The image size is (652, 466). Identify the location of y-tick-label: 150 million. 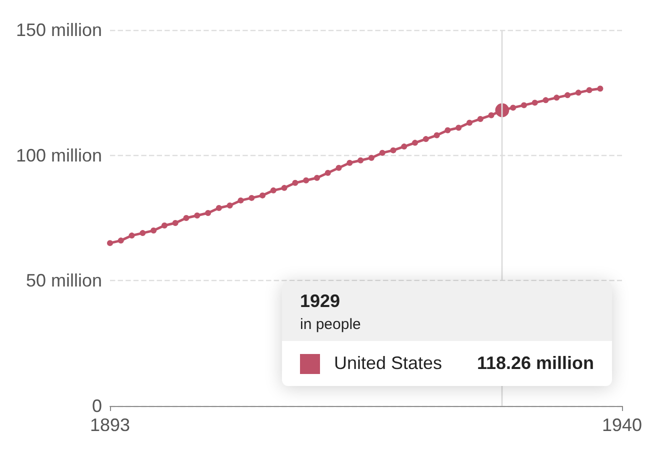
(59, 30).